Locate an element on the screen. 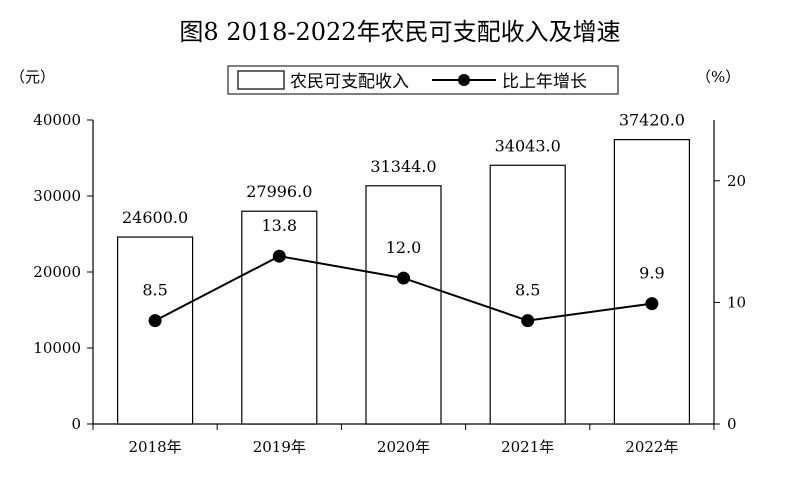 The width and height of the screenshot is (800, 482). bar-value-label: 24600.0 is located at coordinates (155, 217).